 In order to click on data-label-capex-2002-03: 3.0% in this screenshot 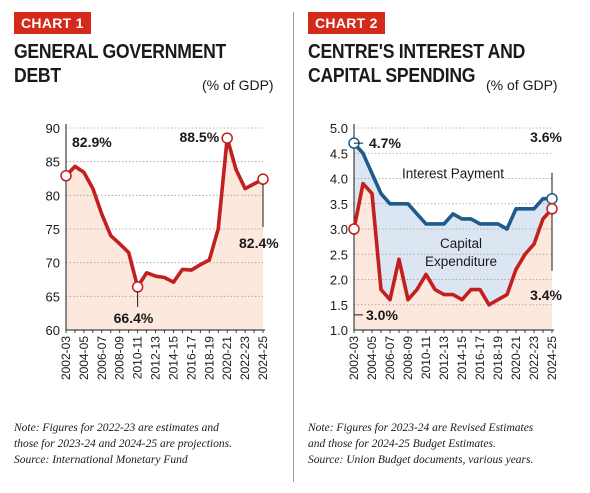, I will do `click(382, 315)`.